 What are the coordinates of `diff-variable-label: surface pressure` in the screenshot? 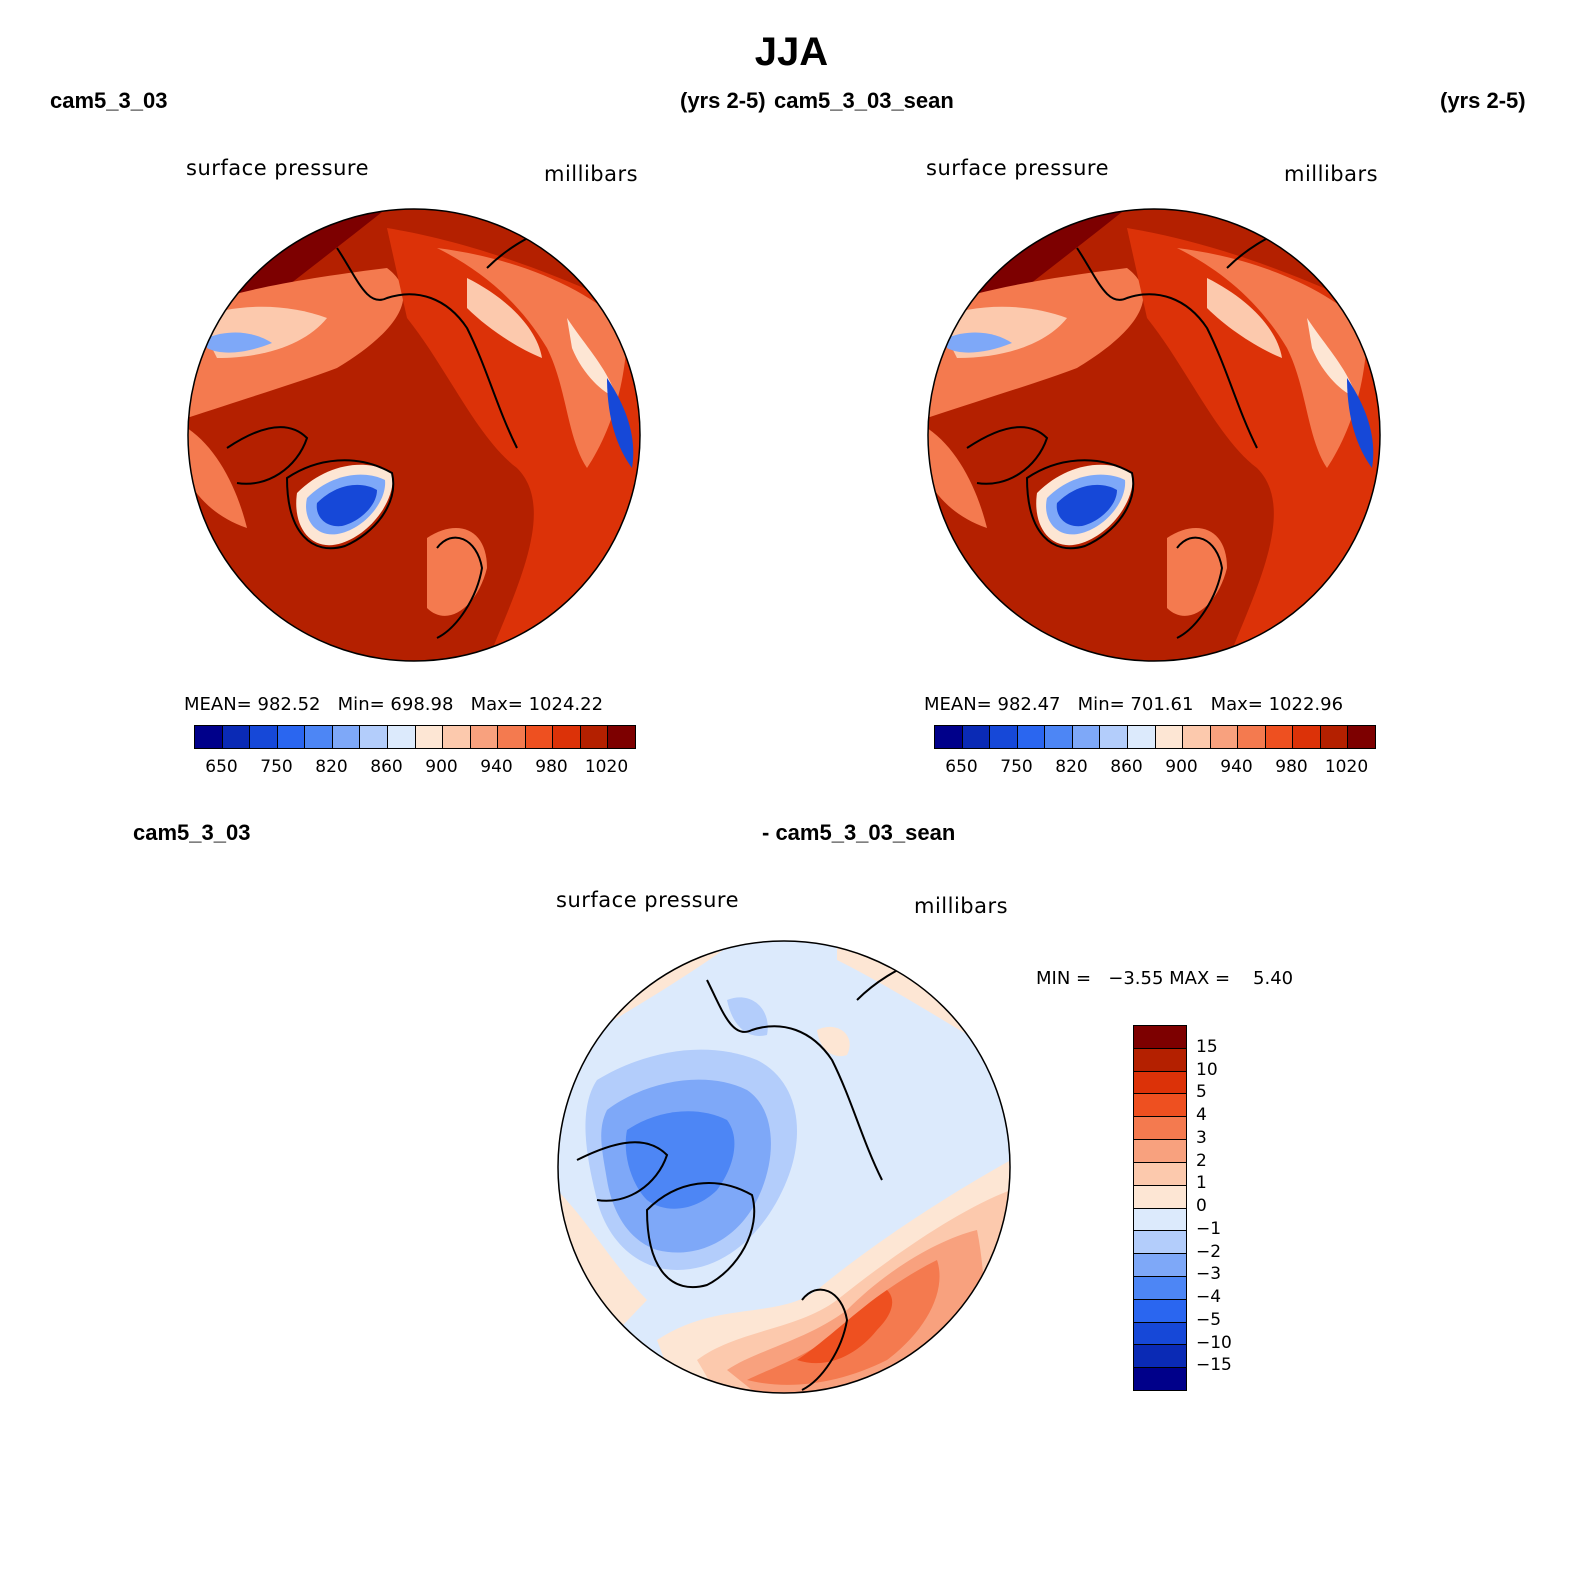 It's located at (647, 900).